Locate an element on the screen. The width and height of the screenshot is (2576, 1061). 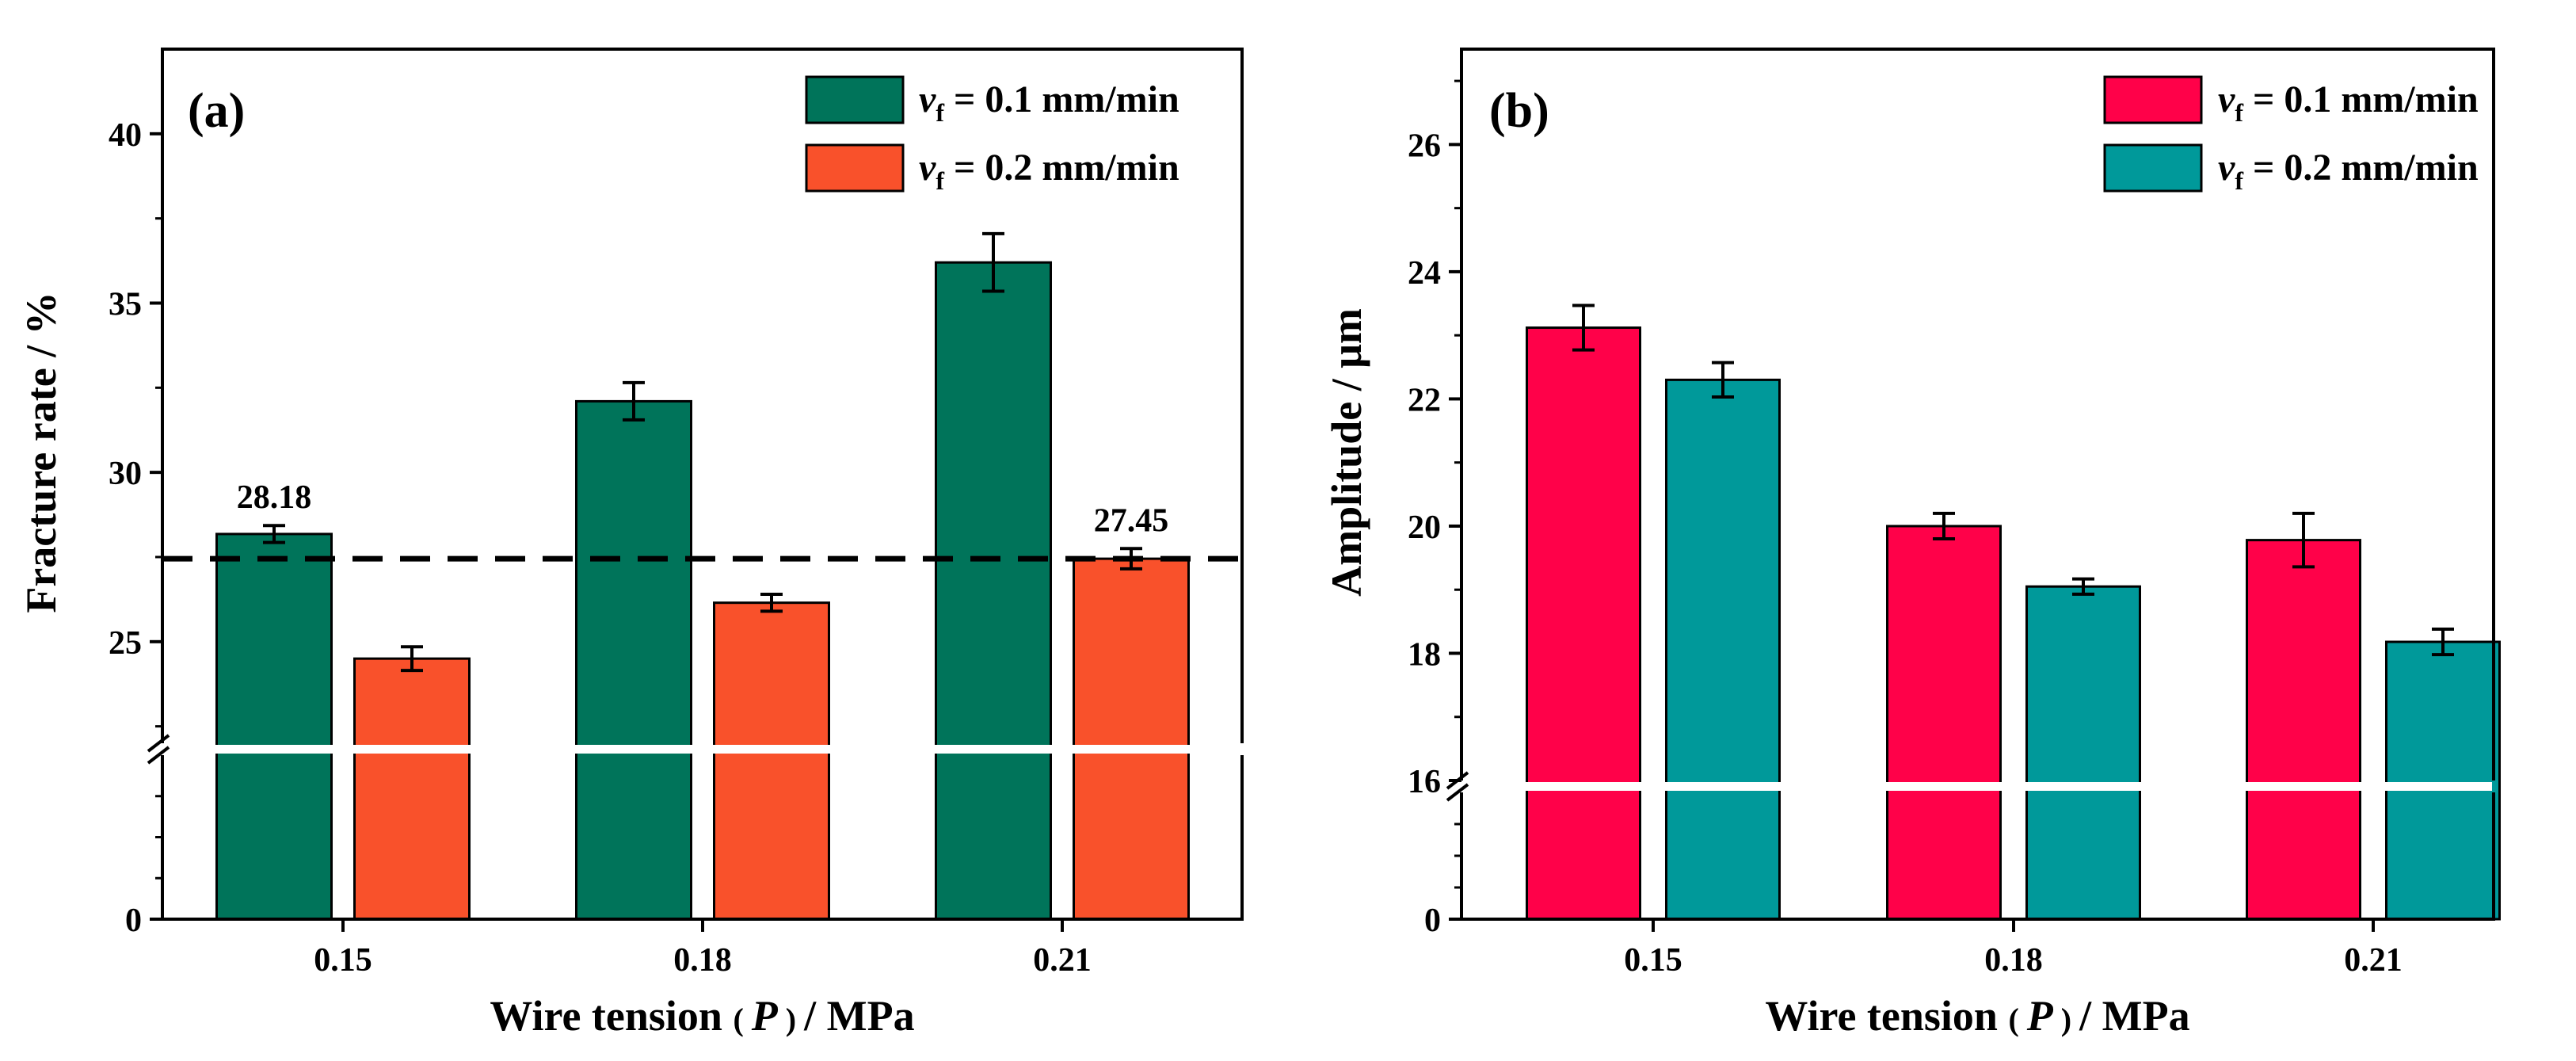
data-label: 27.45 is located at coordinates (1132, 520).